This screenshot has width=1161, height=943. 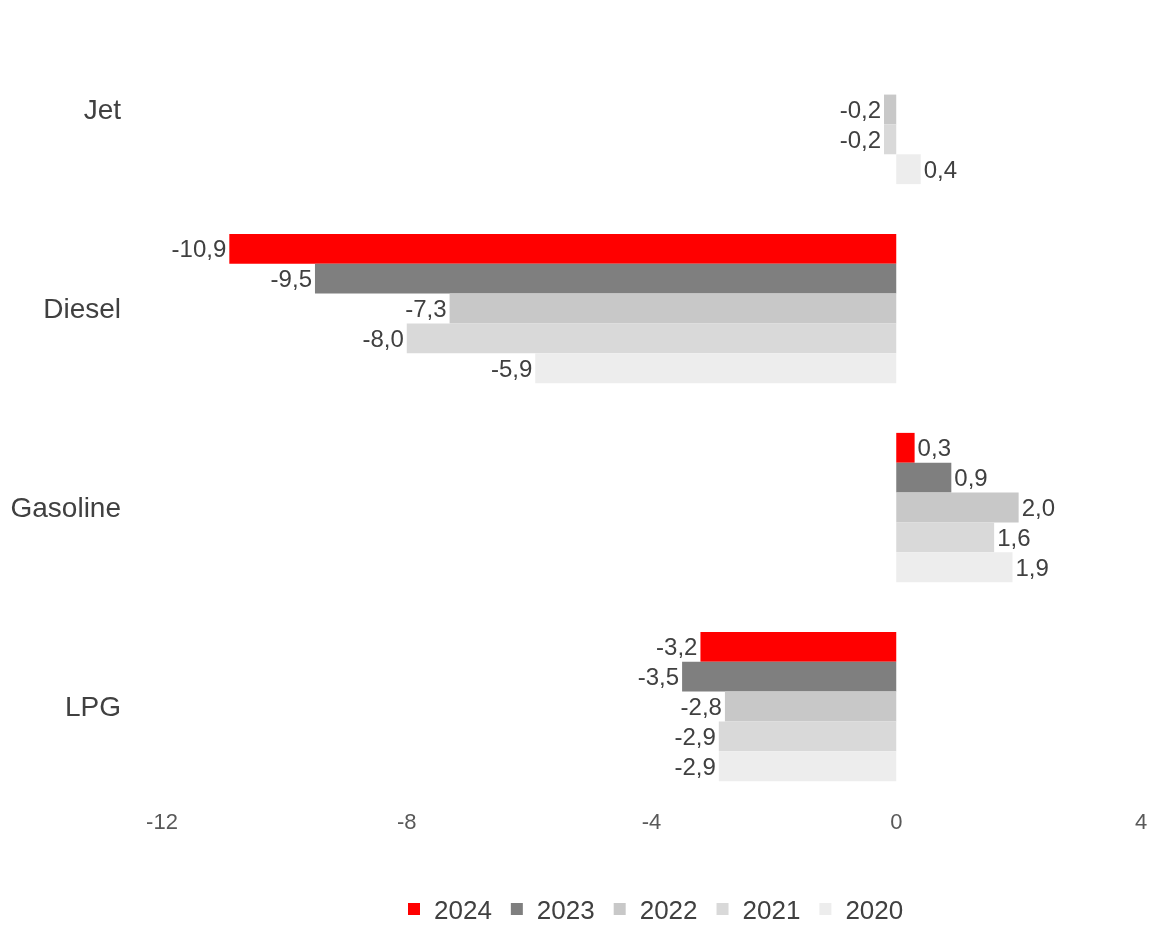 What do you see at coordinates (651, 821) in the screenshot?
I see `x-tick-label: -4` at bounding box center [651, 821].